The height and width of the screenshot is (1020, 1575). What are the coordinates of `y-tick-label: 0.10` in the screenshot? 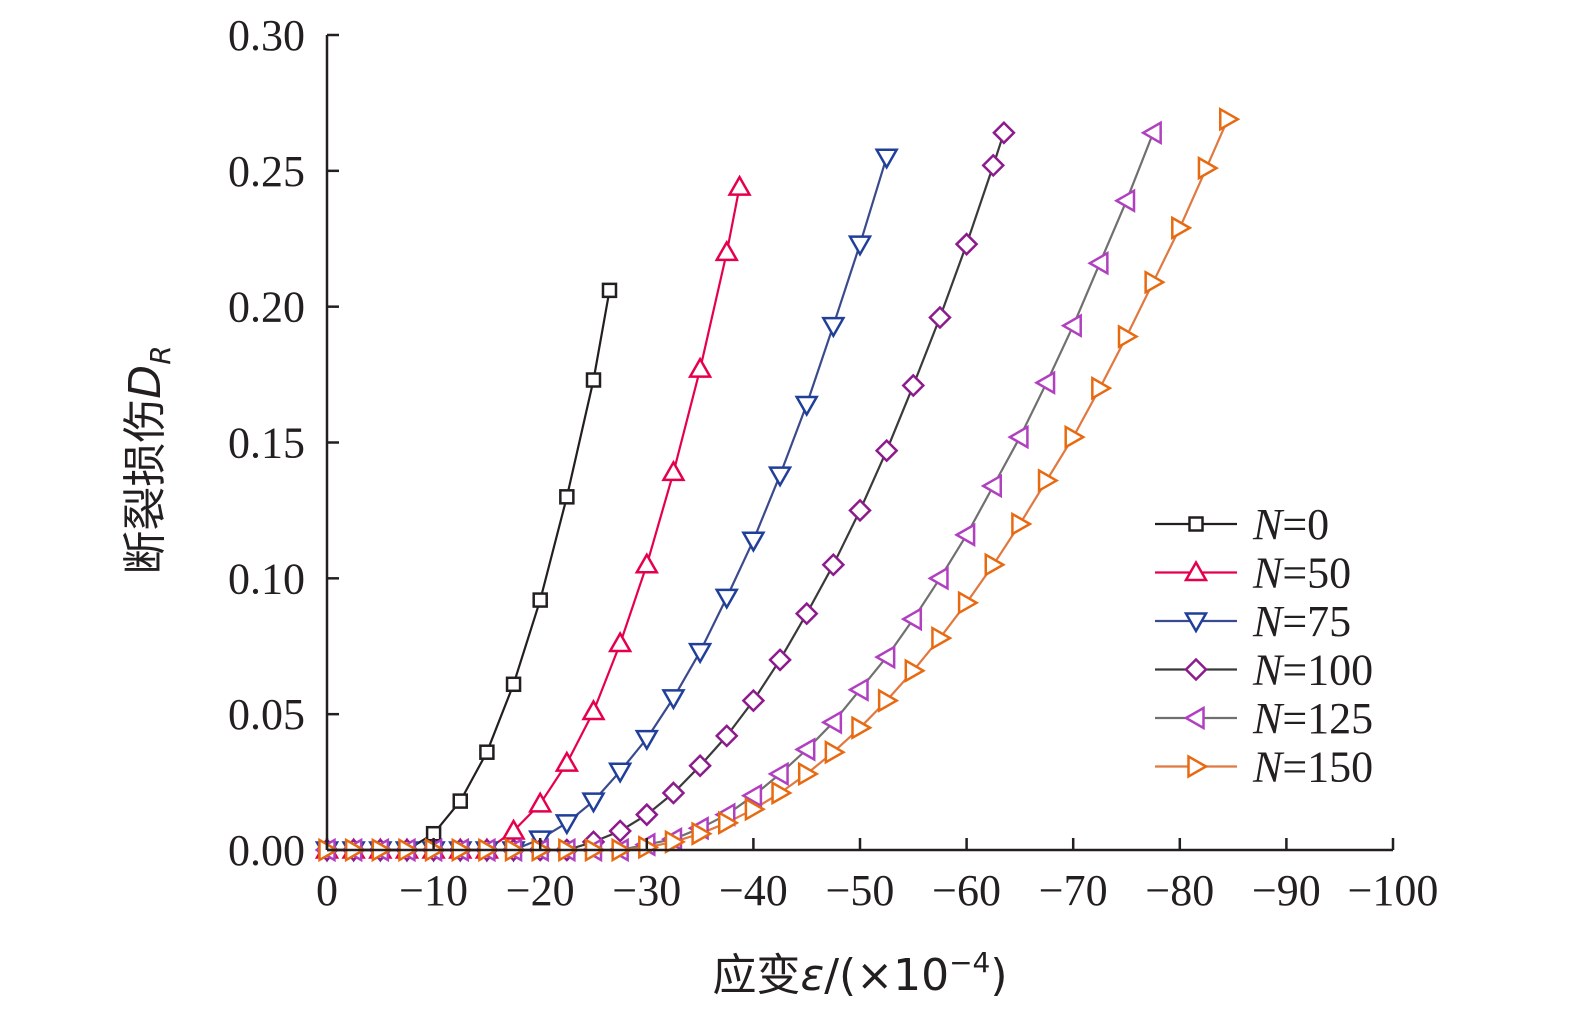 It's located at (266, 578).